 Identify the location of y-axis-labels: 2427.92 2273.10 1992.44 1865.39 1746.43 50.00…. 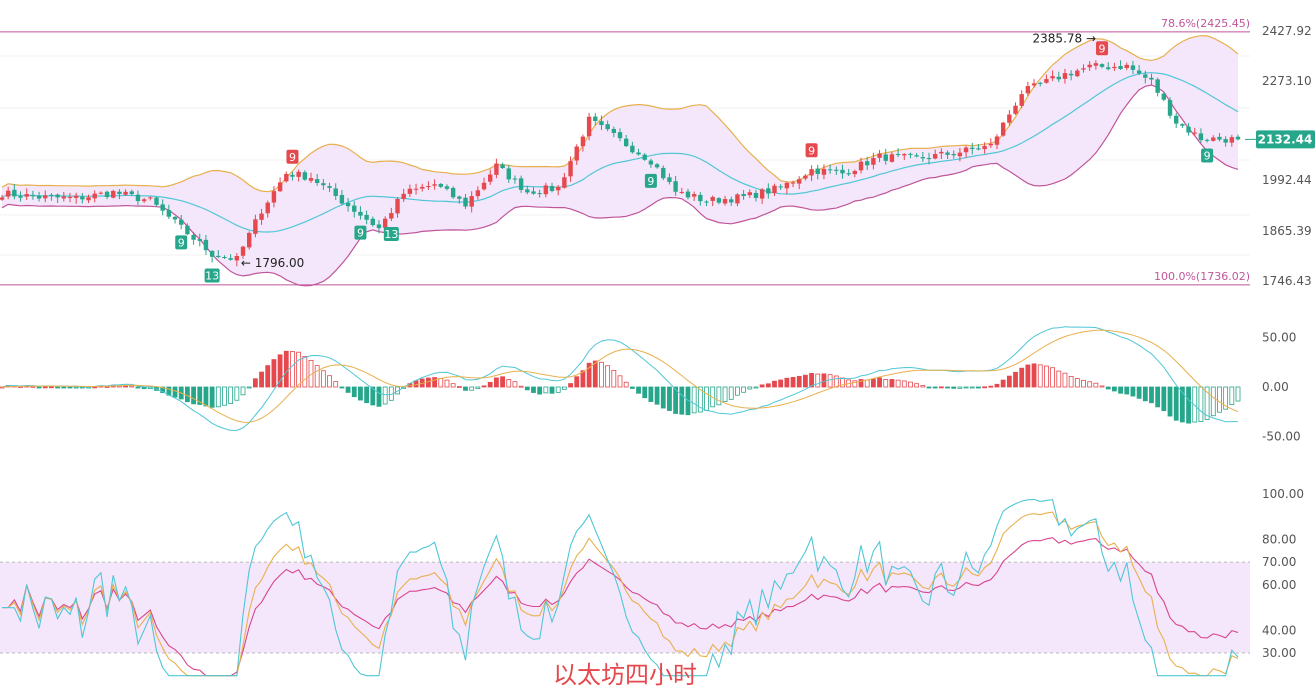
(1280, 342).